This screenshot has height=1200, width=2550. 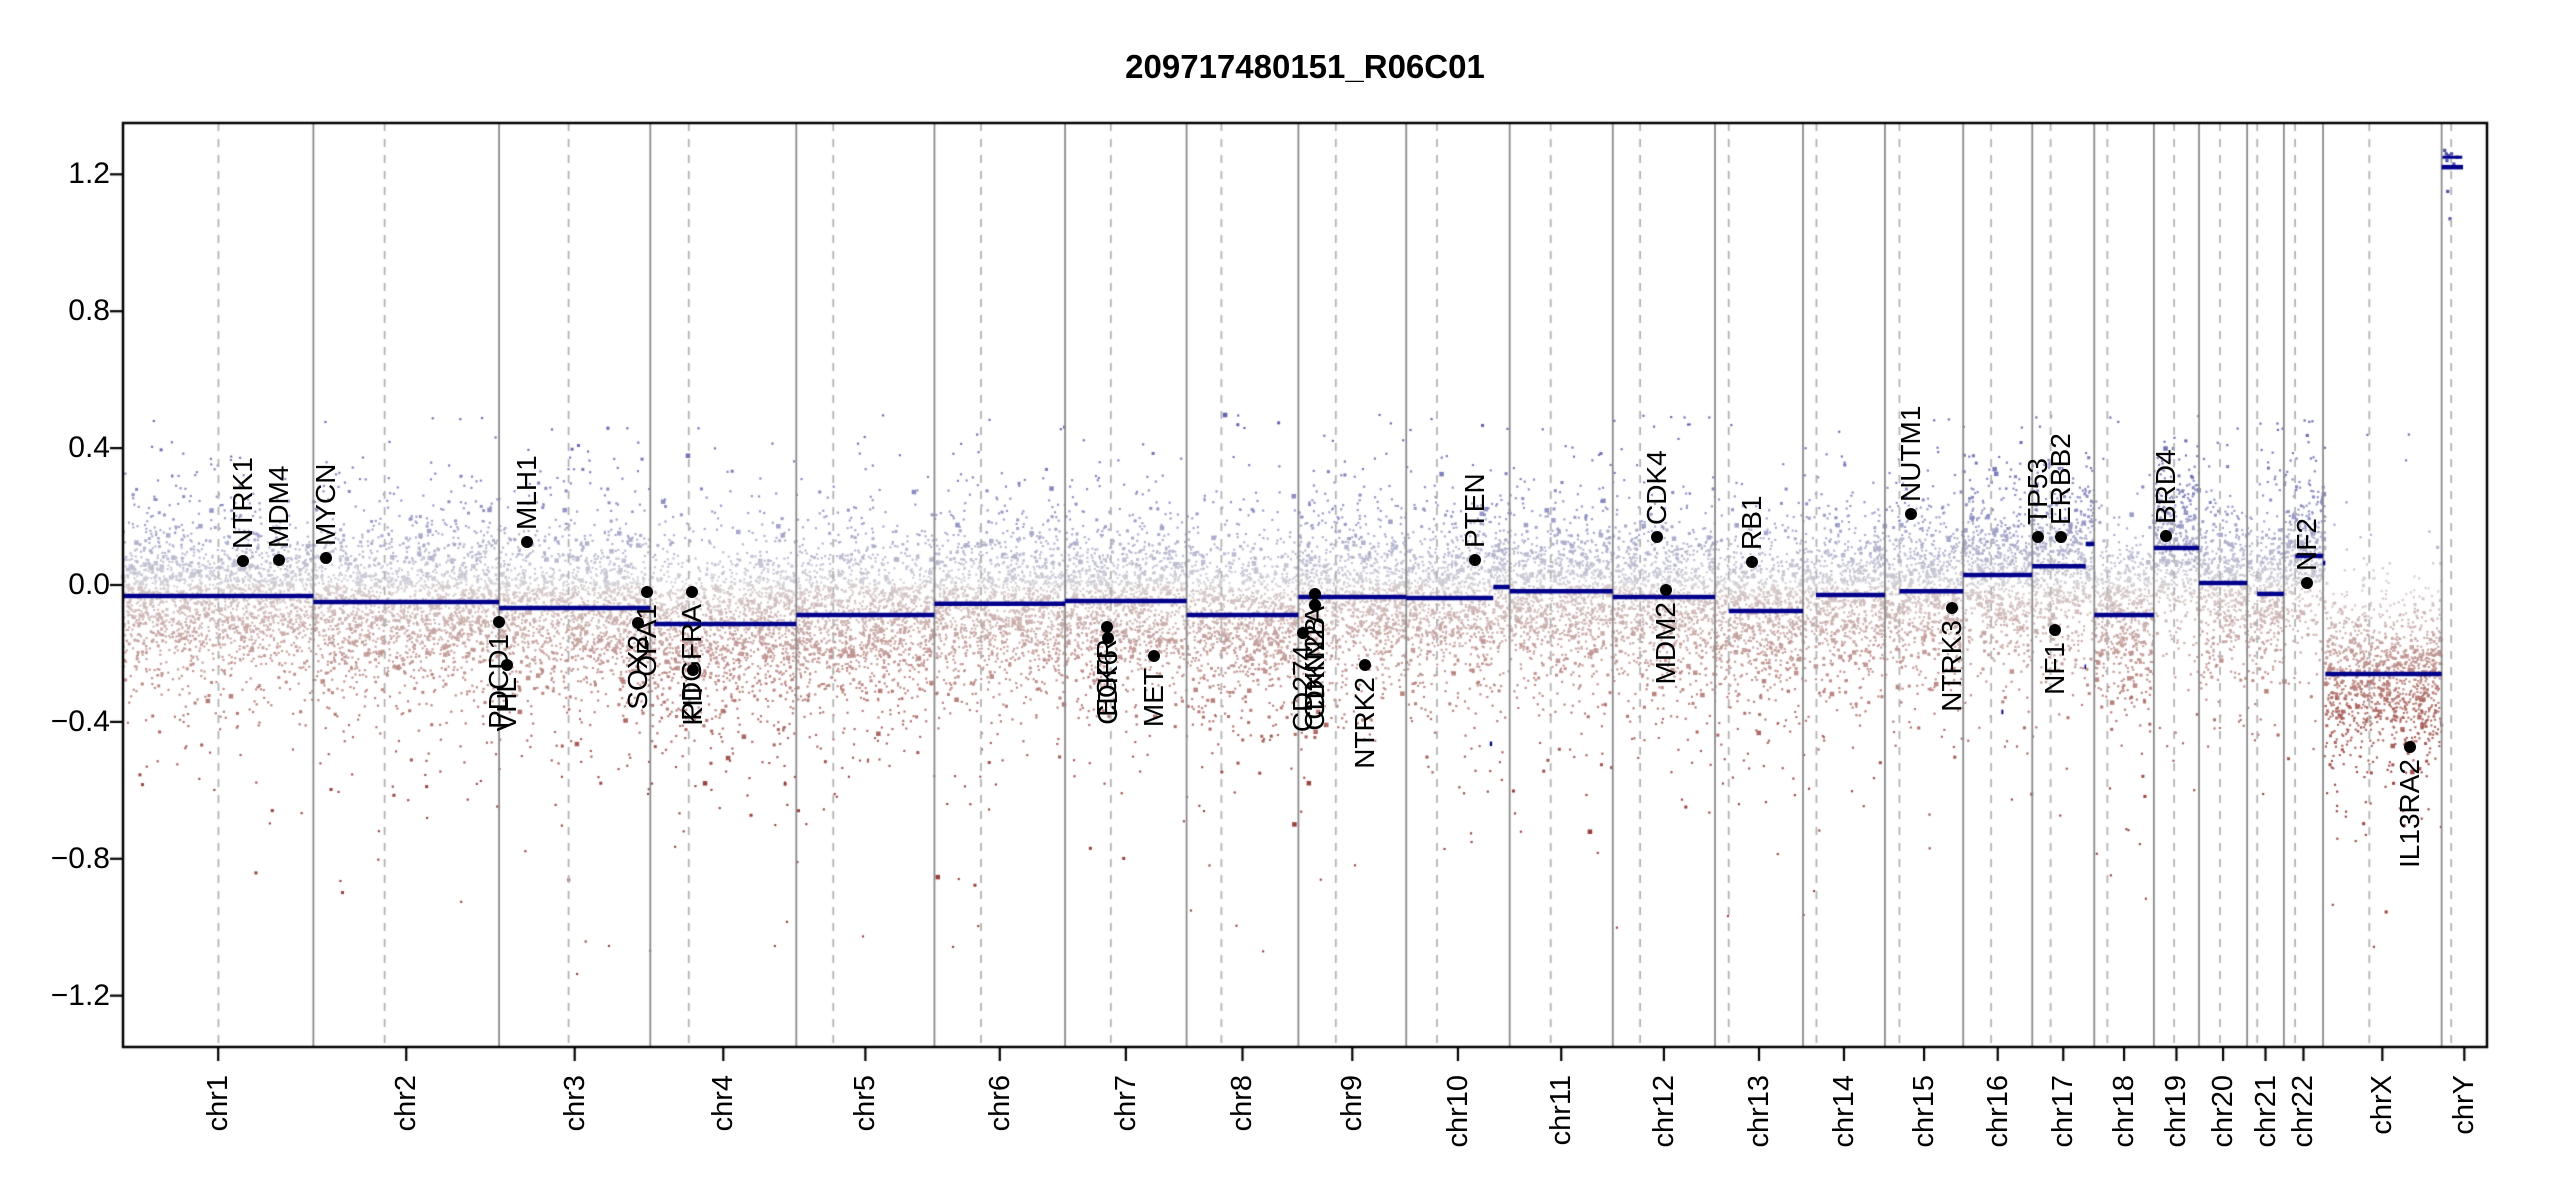 What do you see at coordinates (2303, 1111) in the screenshot?
I see `x-tick-label-chr22: chr22` at bounding box center [2303, 1111].